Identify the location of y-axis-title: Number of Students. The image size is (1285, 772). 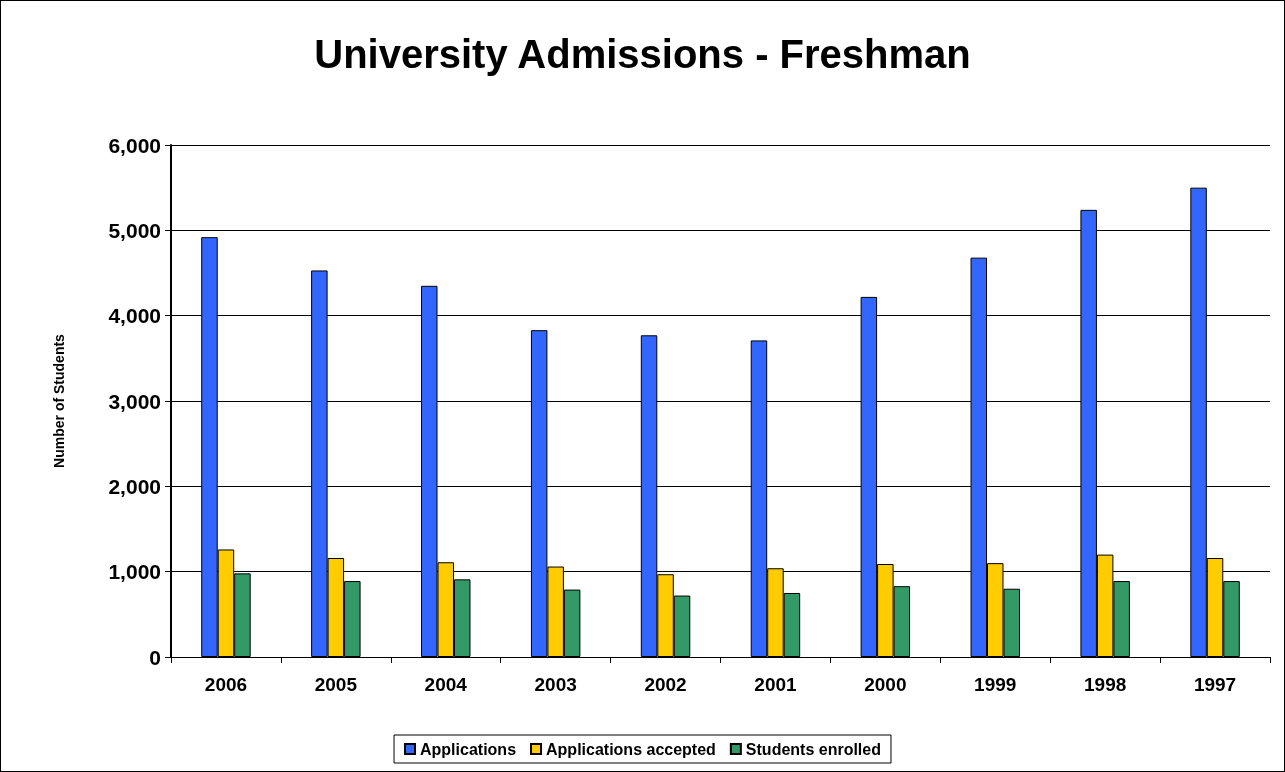
(59, 400).